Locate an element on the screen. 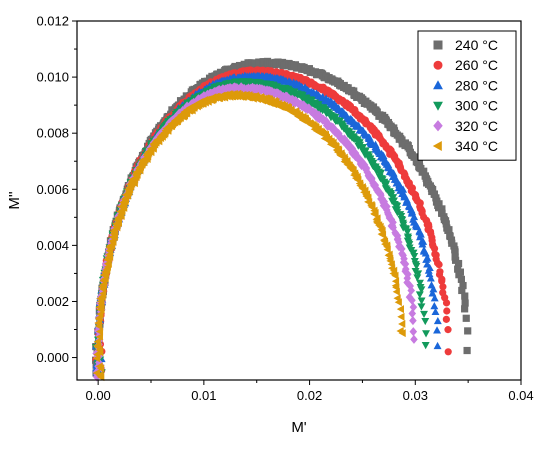 Image resolution: width=550 pixels, height=454 pixels. y-tick-label: 0.006 is located at coordinates (52, 189).